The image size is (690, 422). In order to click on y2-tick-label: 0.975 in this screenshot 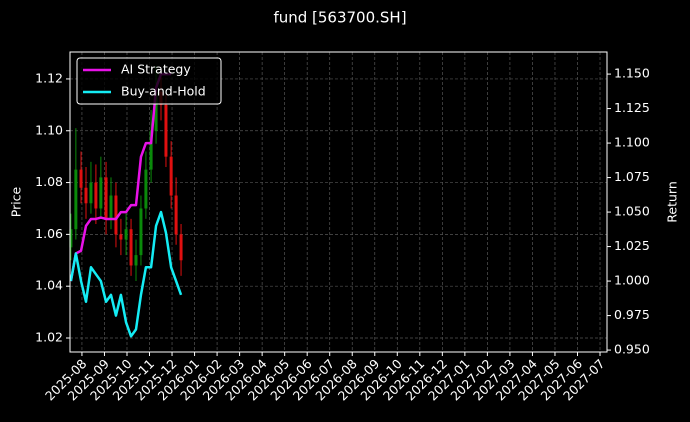, I will do `click(632, 314)`.